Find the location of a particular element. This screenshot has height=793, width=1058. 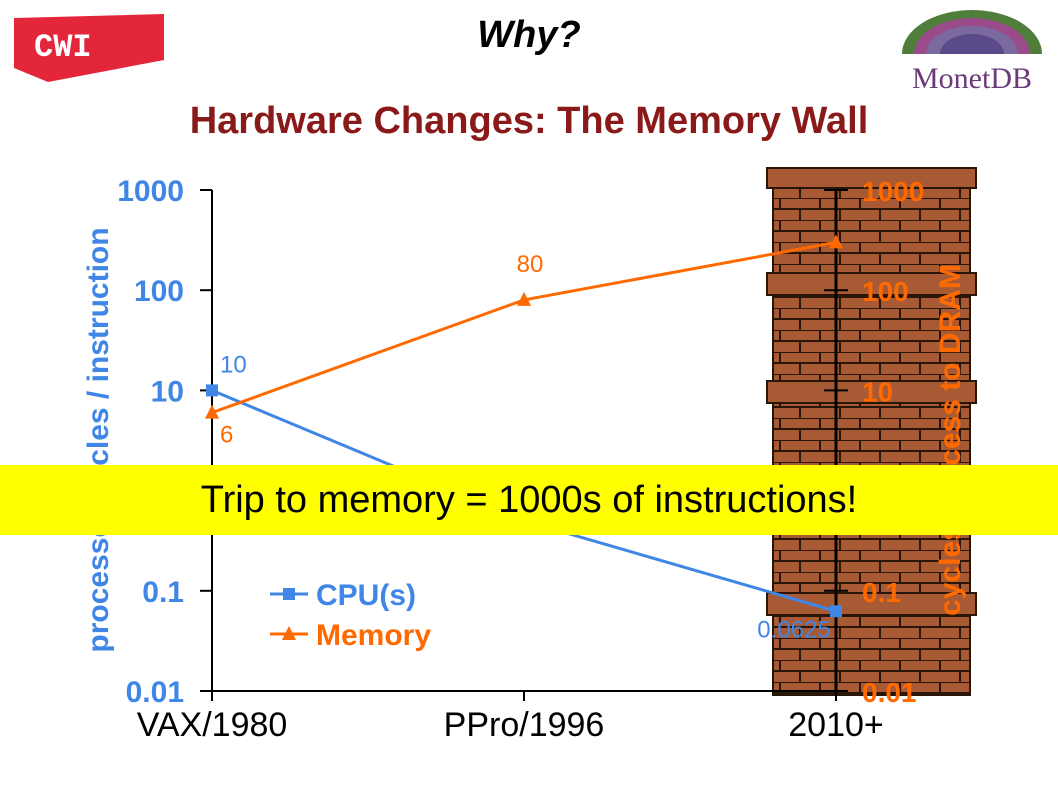

y-tick-label-left: 1000 is located at coordinates (150, 191).